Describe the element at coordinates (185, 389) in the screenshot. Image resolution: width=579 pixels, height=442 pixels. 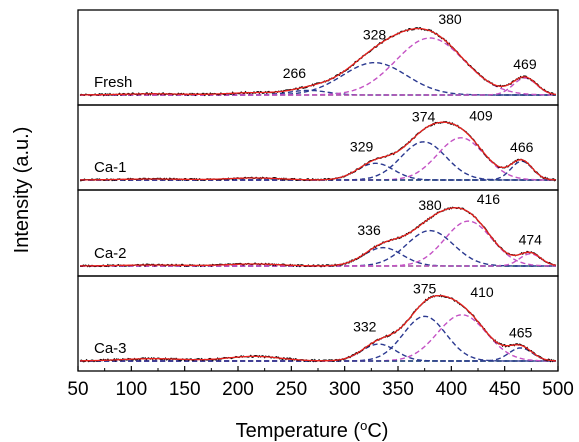
I see `x-tick-label-150: 150` at that location.